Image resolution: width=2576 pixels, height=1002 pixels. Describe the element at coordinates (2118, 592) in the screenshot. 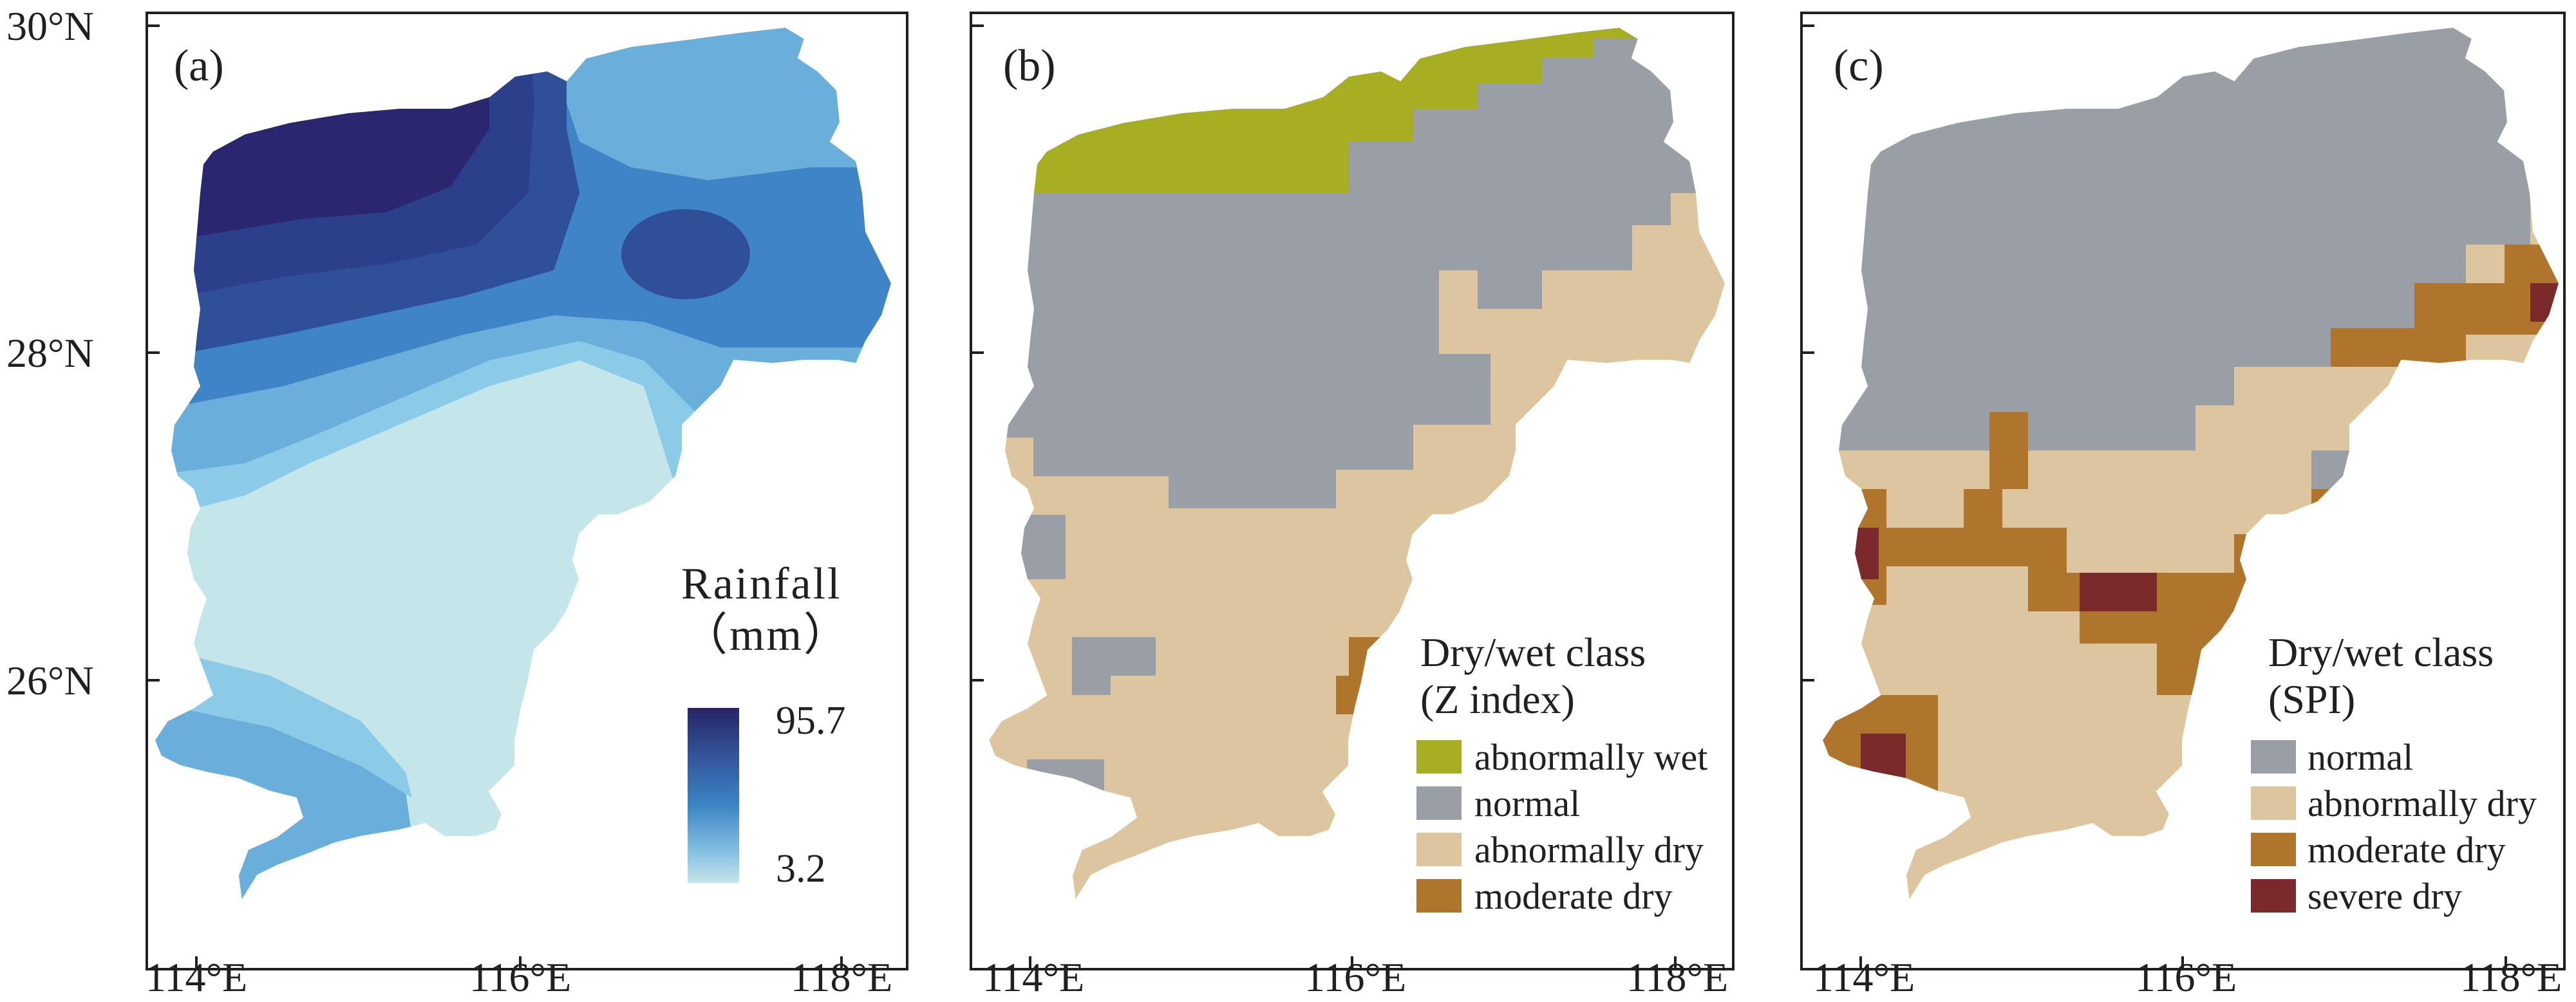

I see `spi-severe-dry-patch-center` at that location.